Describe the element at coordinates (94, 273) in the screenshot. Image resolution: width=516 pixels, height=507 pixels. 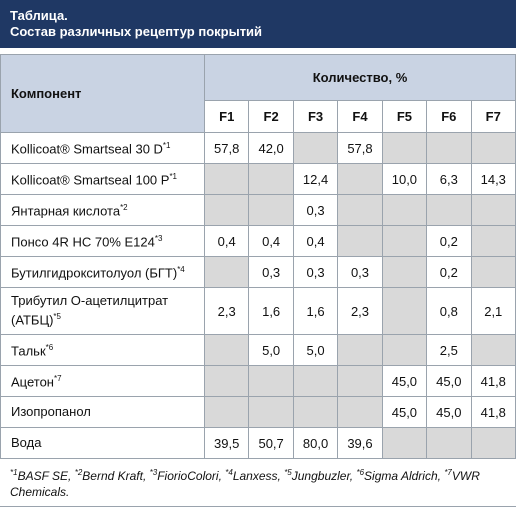
I see `row-label-text: Бутилгидрокситолуол (БГТ)` at that location.